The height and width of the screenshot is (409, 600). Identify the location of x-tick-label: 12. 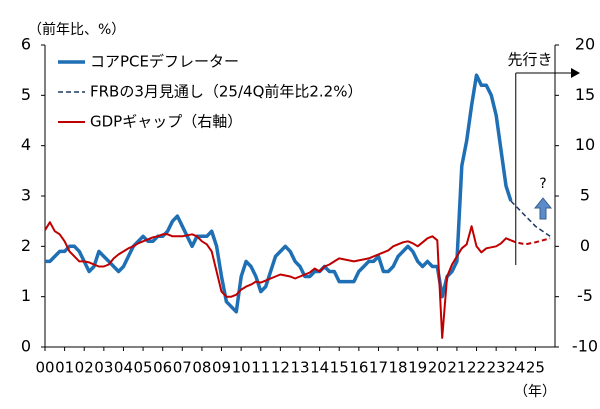
(280, 368).